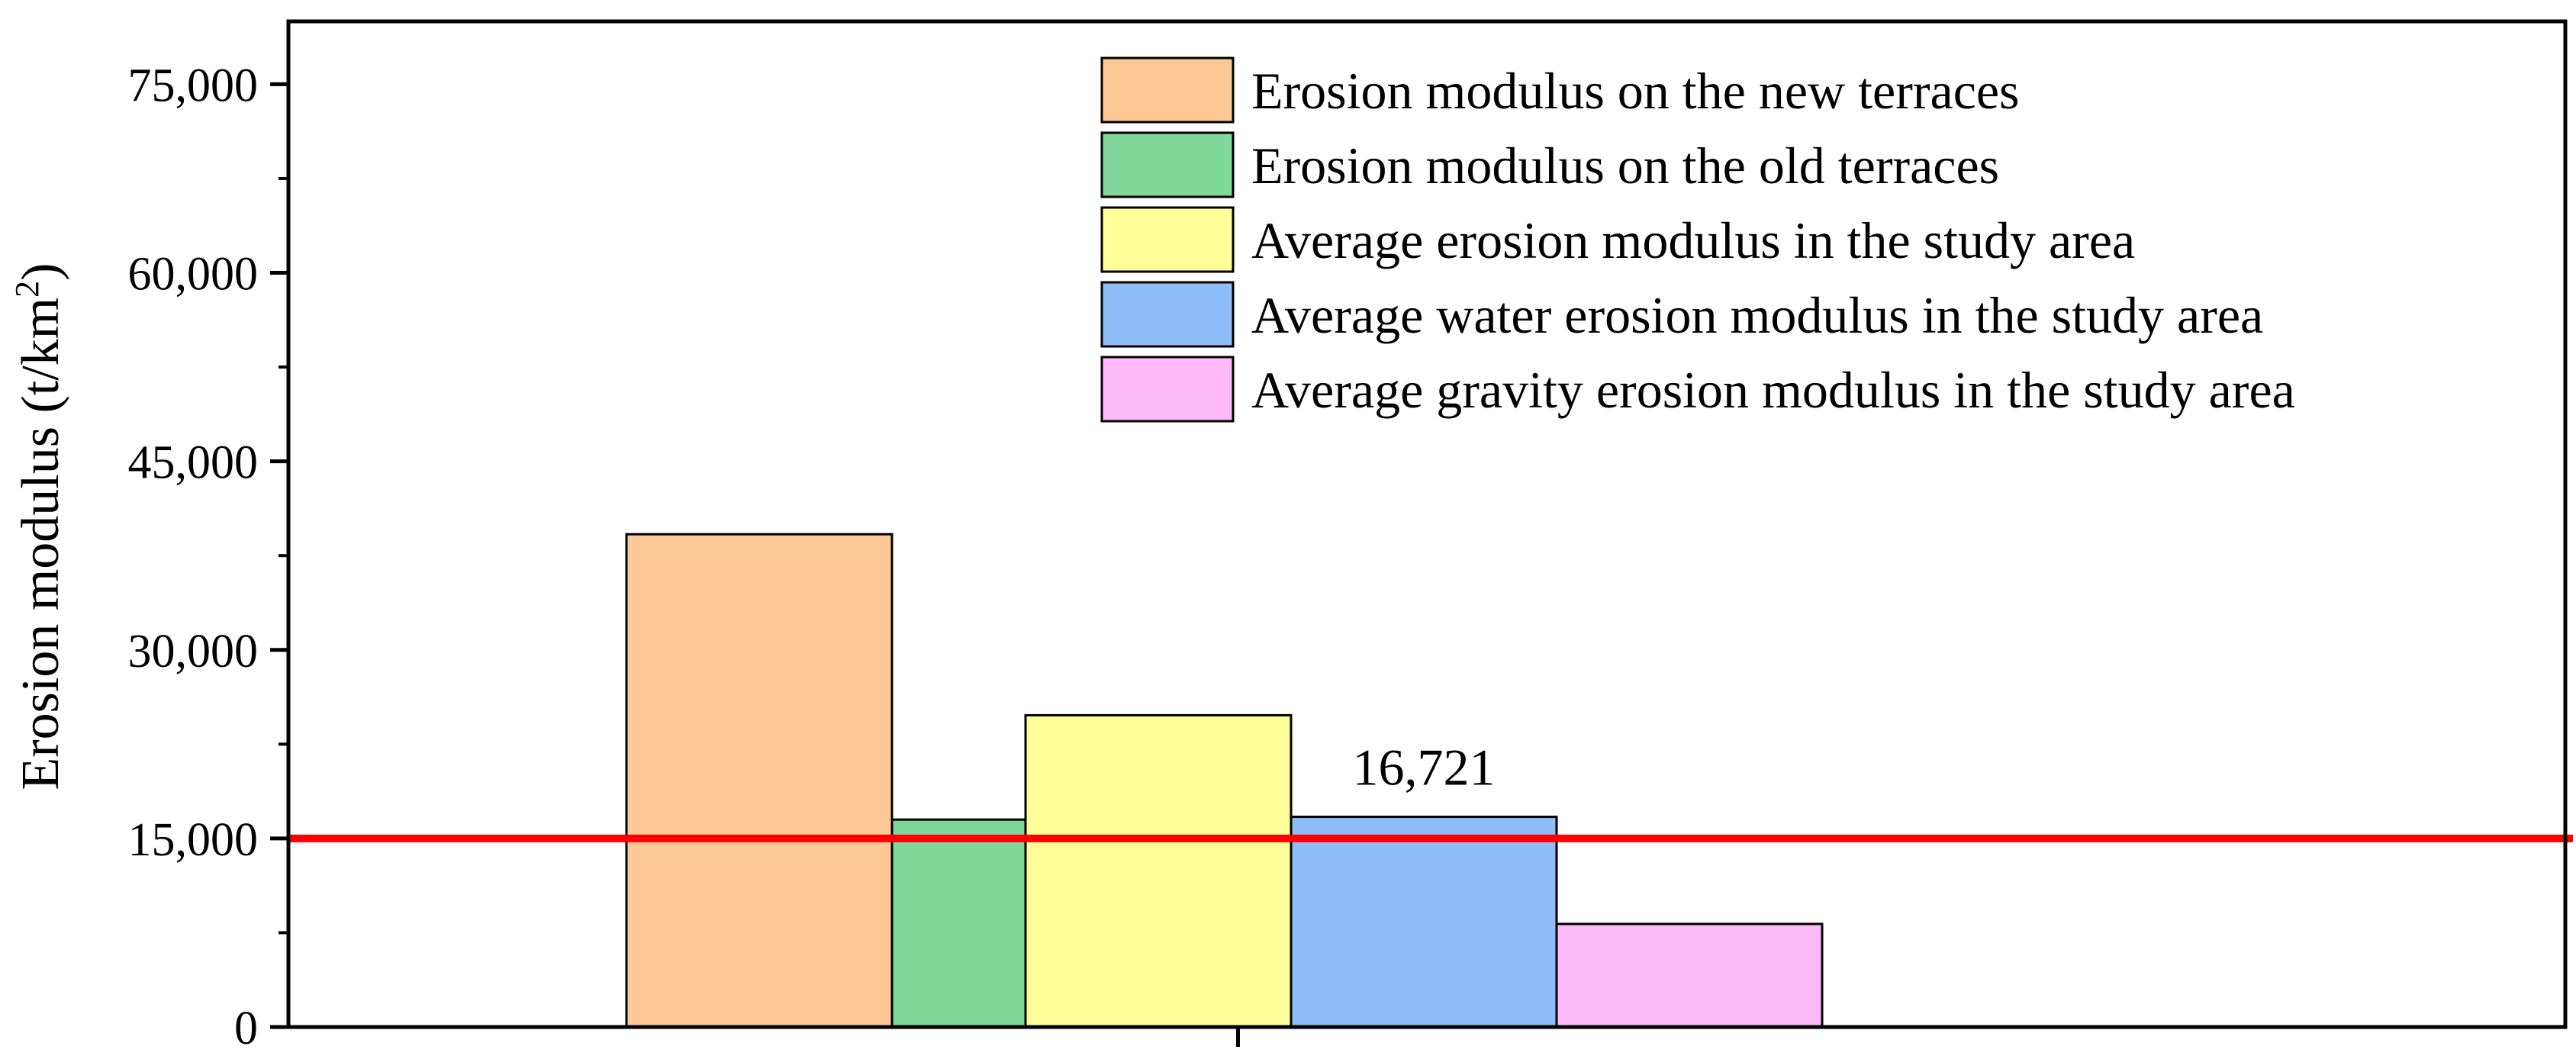 Image resolution: width=2576 pixels, height=1056 pixels. Describe the element at coordinates (1625, 166) in the screenshot. I see `legend-label: Erosion modulus on the old terraces` at that location.